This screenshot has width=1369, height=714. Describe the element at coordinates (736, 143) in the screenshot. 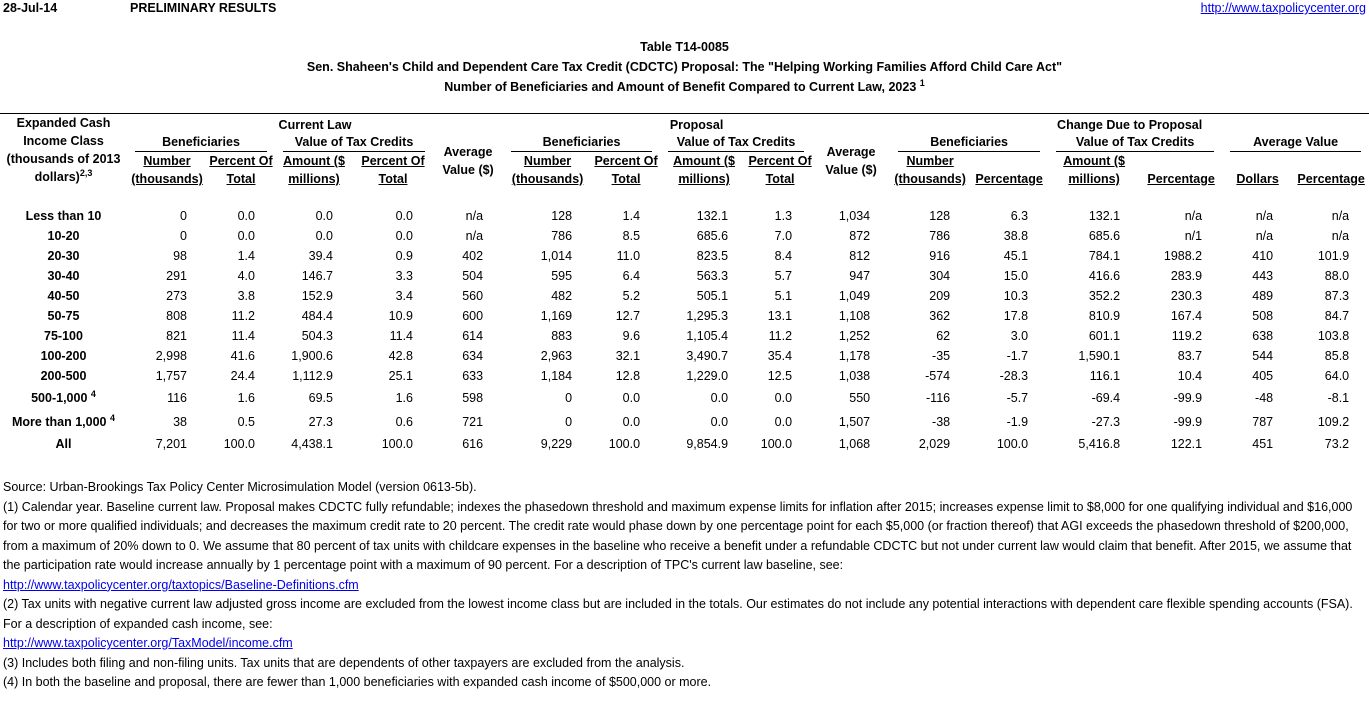

I see `subgroup-header: Value of Tax Credits` at that location.